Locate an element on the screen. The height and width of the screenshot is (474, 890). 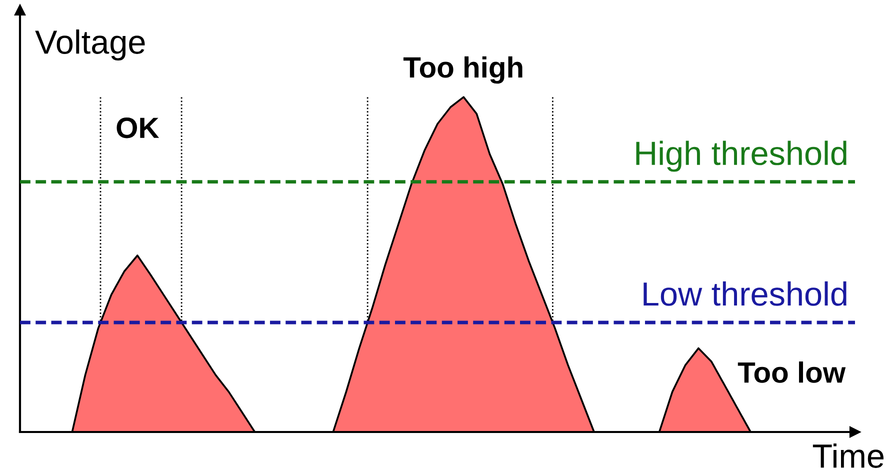
y-axis-title: Voltage is located at coordinates (90, 45).